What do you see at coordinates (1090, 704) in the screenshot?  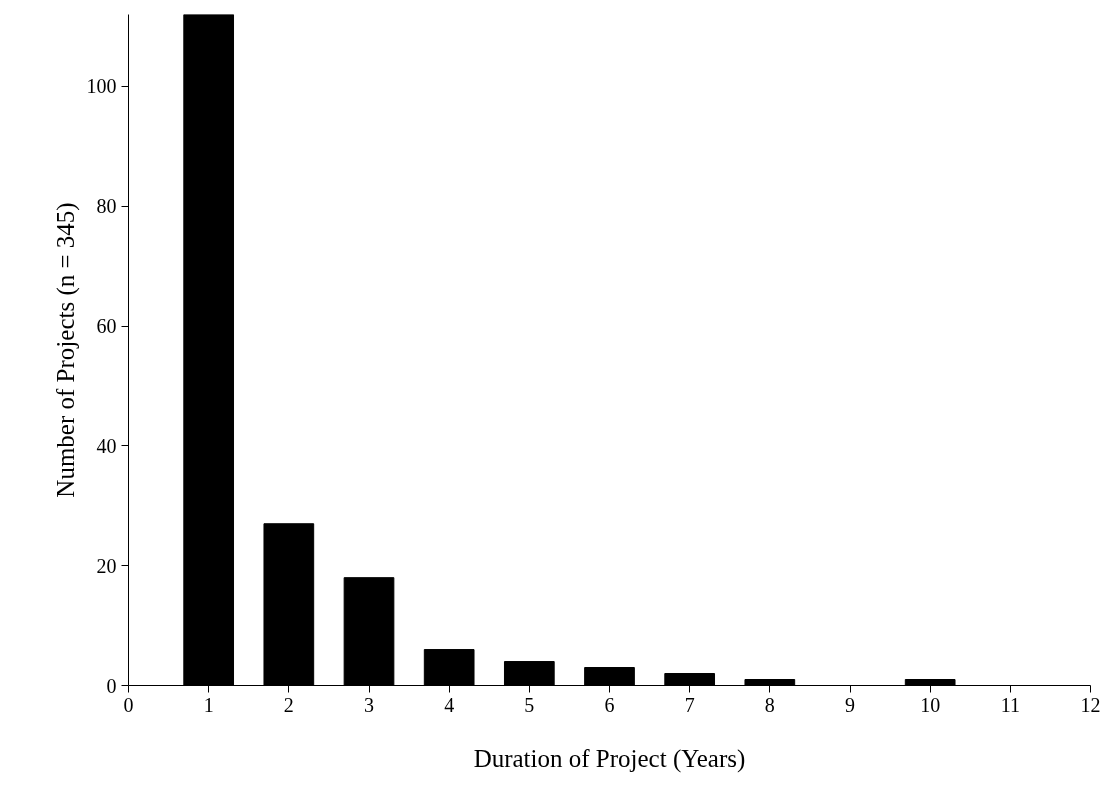 I see `x-tick-label: 12` at bounding box center [1090, 704].